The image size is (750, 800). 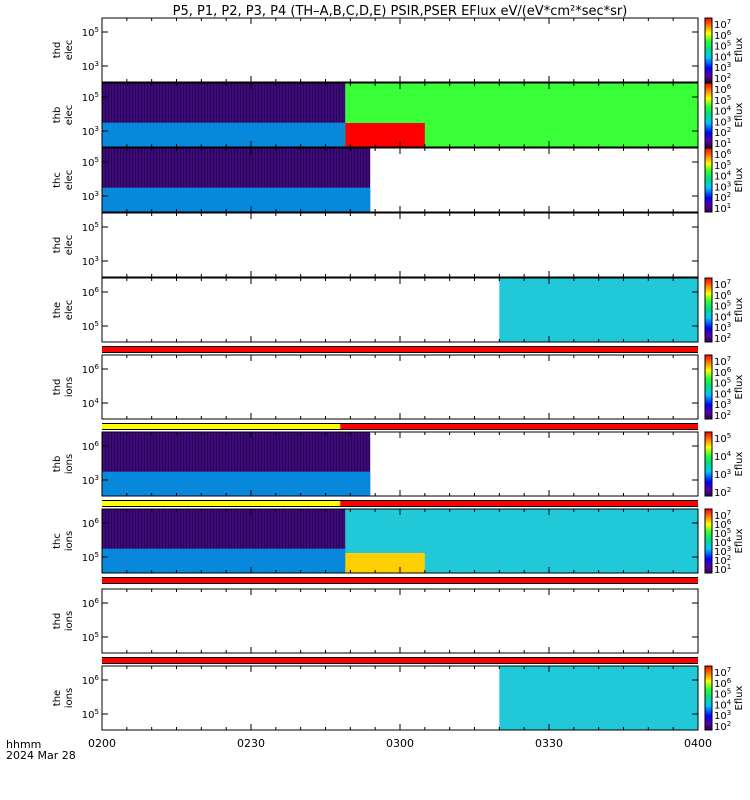 What do you see at coordinates (63, 541) in the screenshot?
I see `y-axis-label: thcions` at bounding box center [63, 541].